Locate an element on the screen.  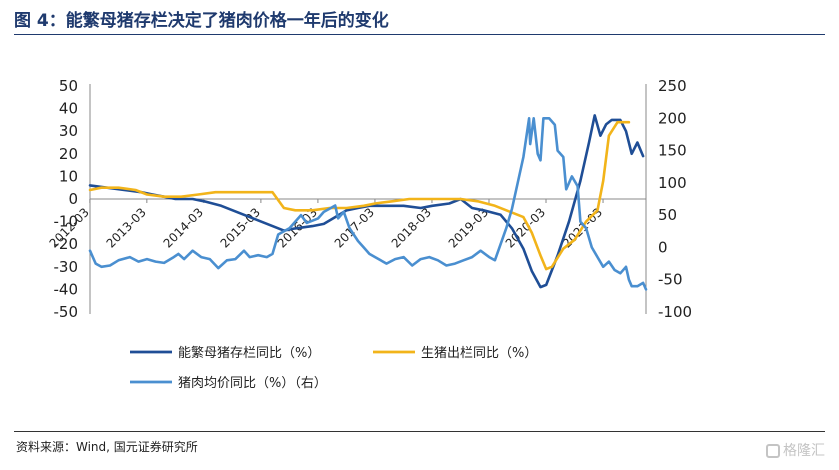
right-tick-label: 100 is located at coordinates (672, 183).